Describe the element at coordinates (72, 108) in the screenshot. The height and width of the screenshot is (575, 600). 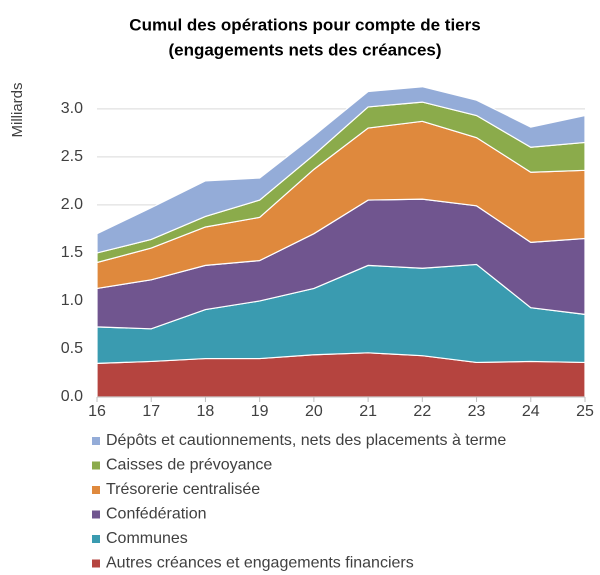
I see `y-tick-label: 3.0` at that location.